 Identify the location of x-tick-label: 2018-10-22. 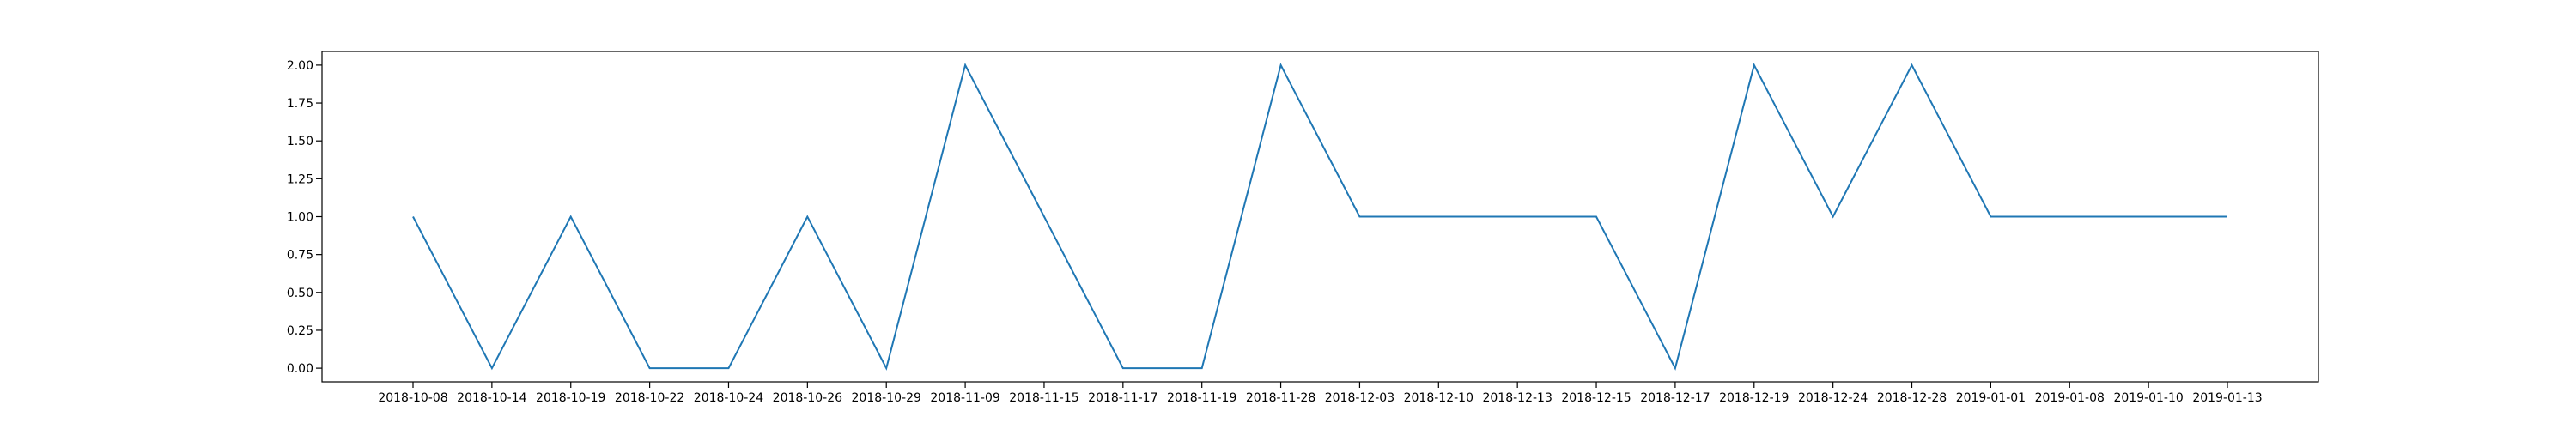
(649, 398).